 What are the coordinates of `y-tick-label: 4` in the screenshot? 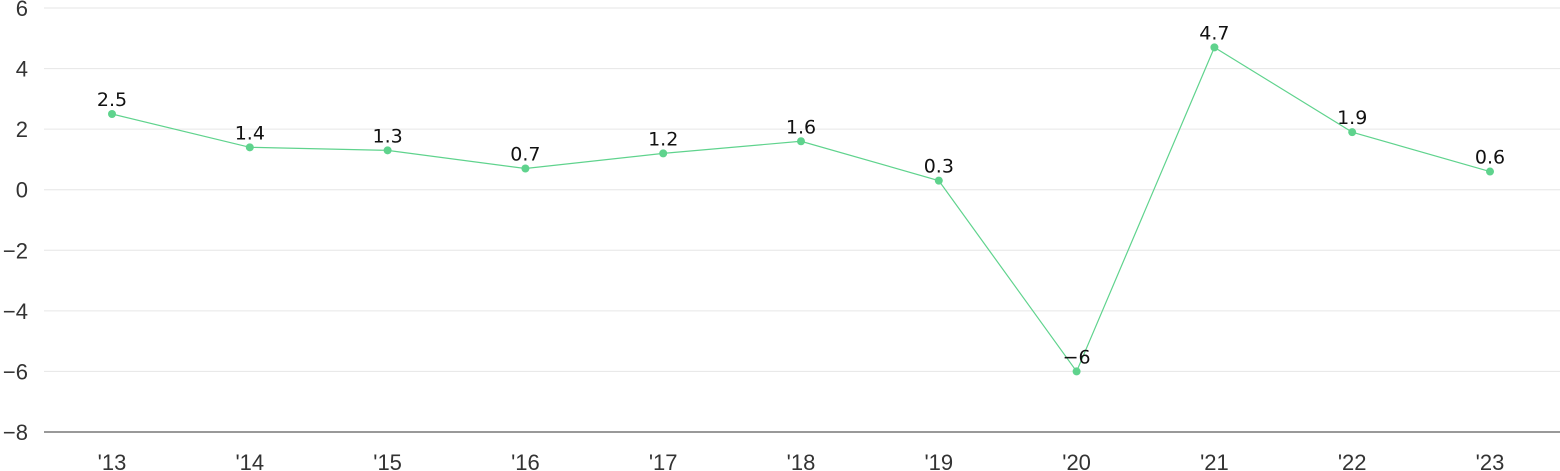 It's located at (22, 69).